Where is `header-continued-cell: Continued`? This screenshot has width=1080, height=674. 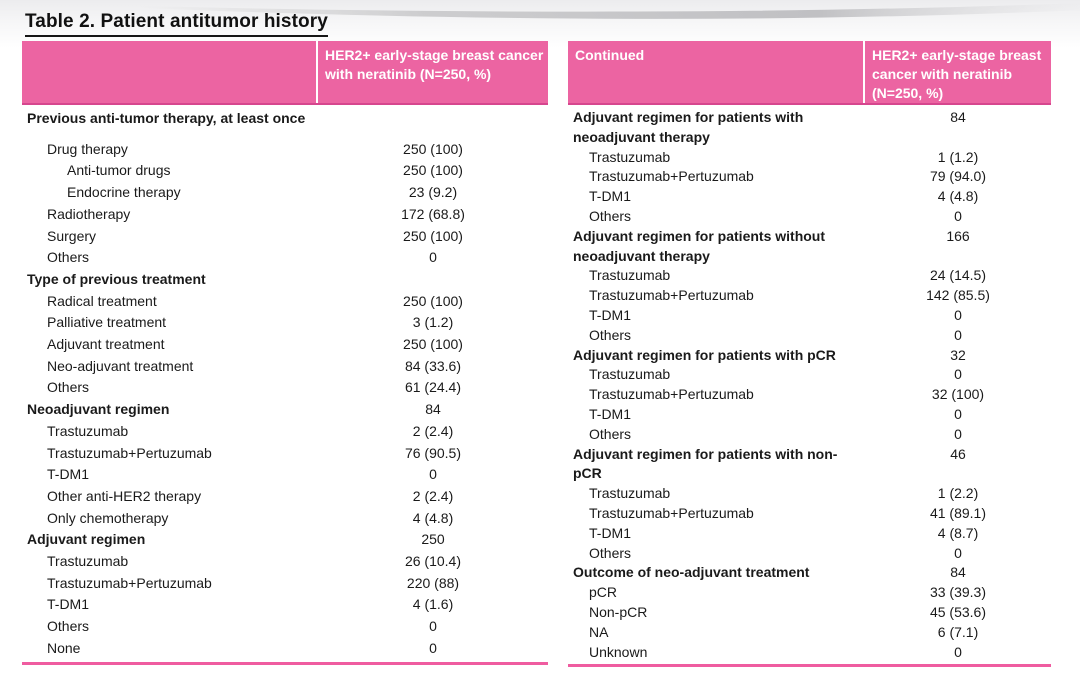
header-continued-cell: Continued is located at coordinates (716, 72).